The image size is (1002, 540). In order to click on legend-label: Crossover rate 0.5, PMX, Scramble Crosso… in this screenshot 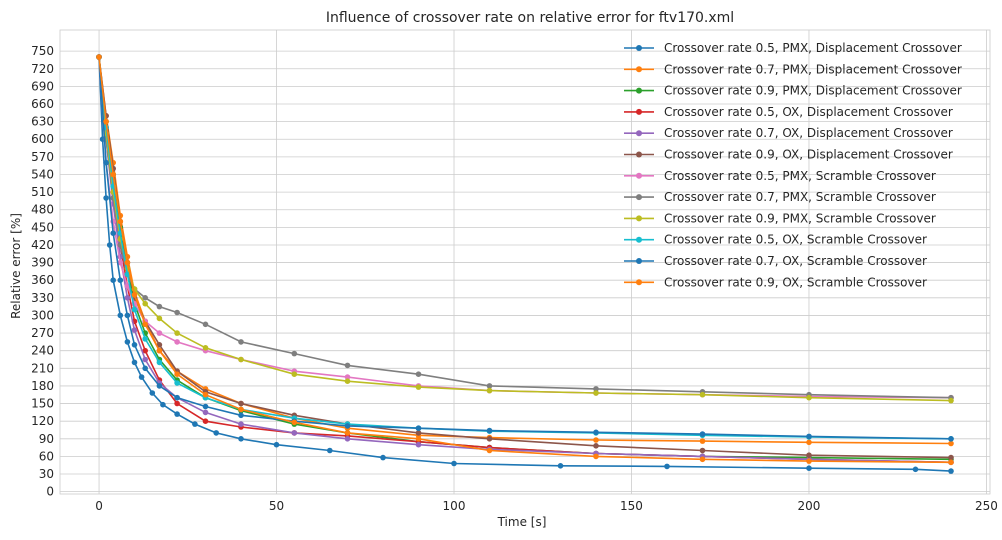, I will do `click(800, 176)`.